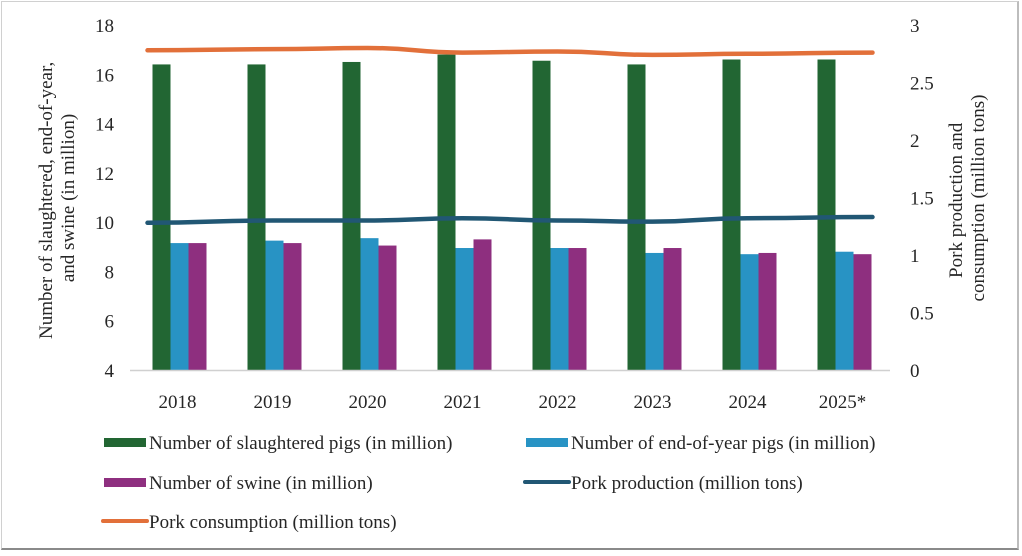  I want to click on legend-label: Number of slaughtered pigs (in million), so click(300, 443).